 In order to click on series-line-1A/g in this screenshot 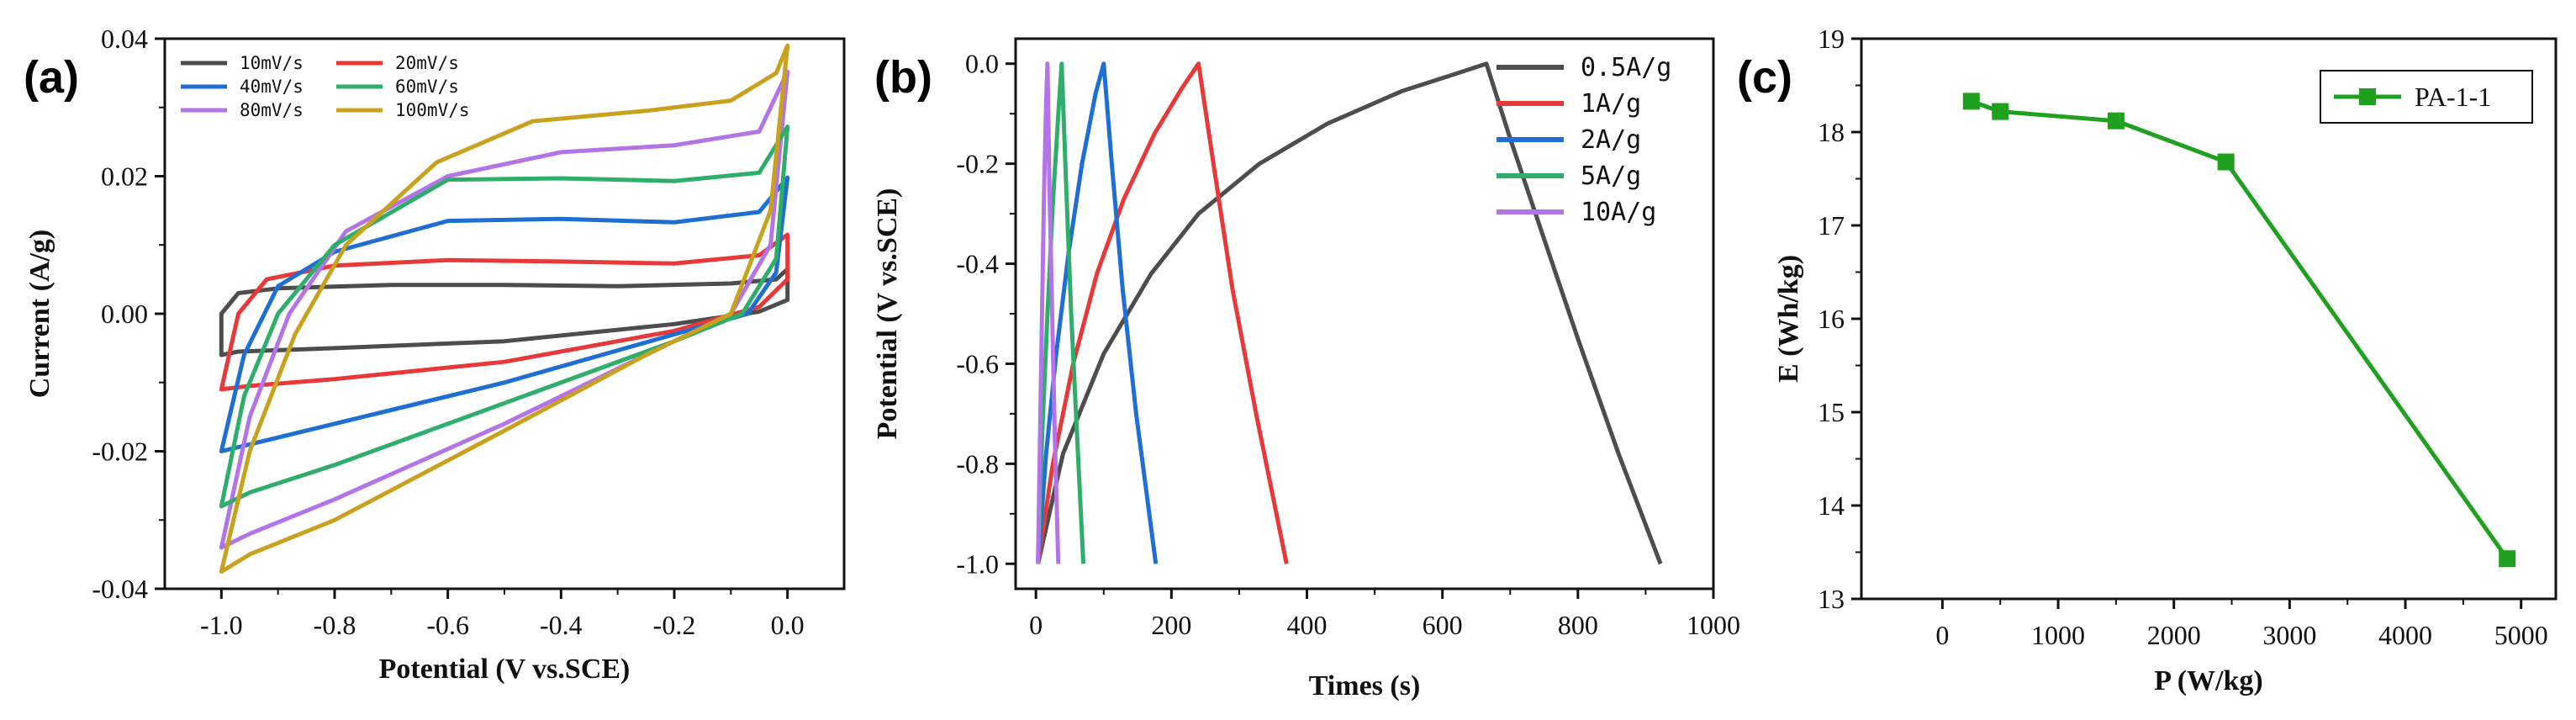, I will do `click(1162, 312)`.